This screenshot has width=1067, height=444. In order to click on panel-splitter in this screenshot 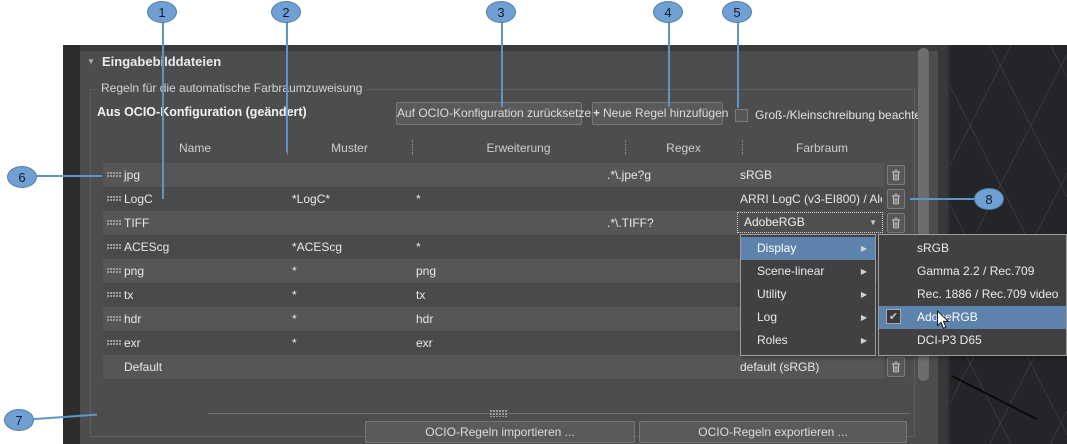, I will do `click(559, 413)`.